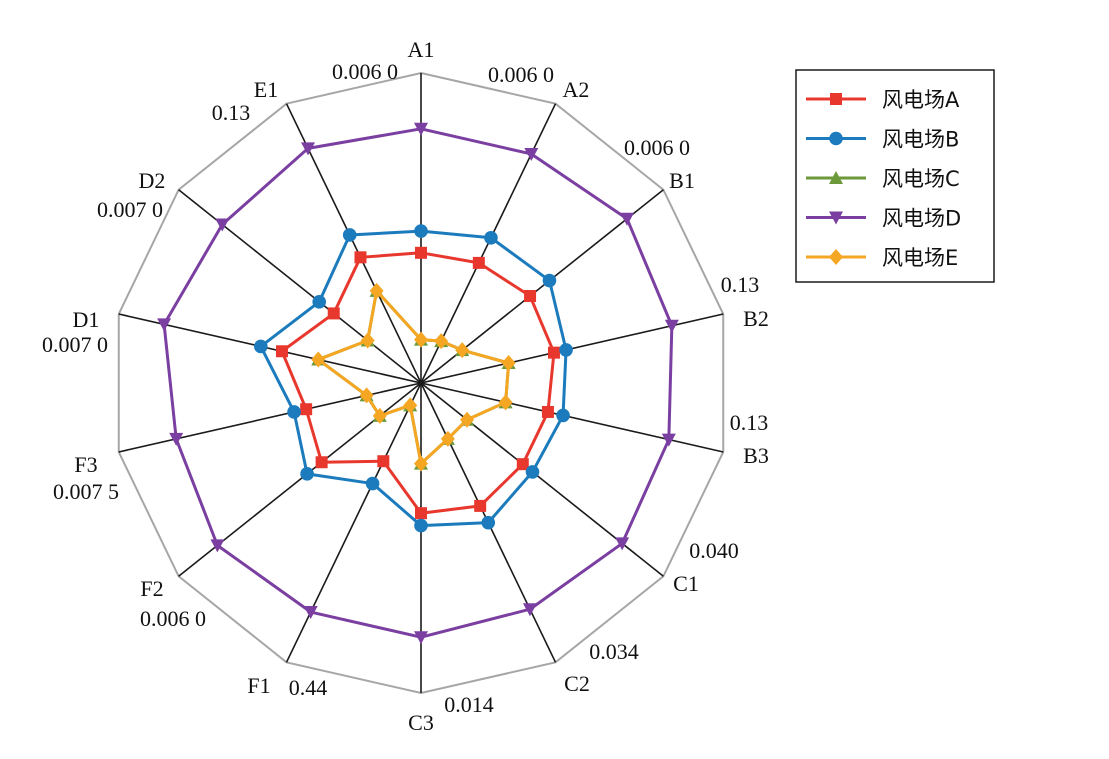  What do you see at coordinates (365, 71) in the screenshot?
I see `axis-max-a1: 0.006 0` at bounding box center [365, 71].